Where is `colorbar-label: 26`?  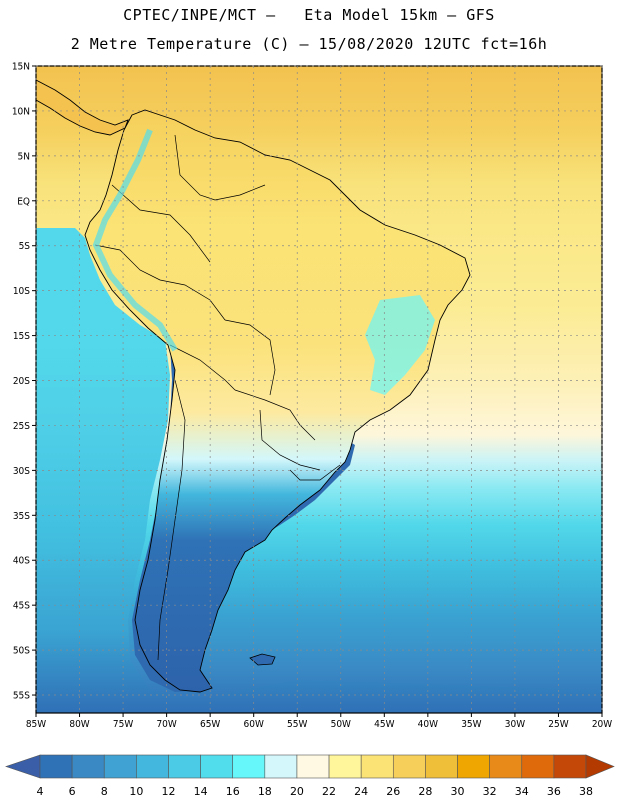 colorbar-label: 26 is located at coordinates (393, 791).